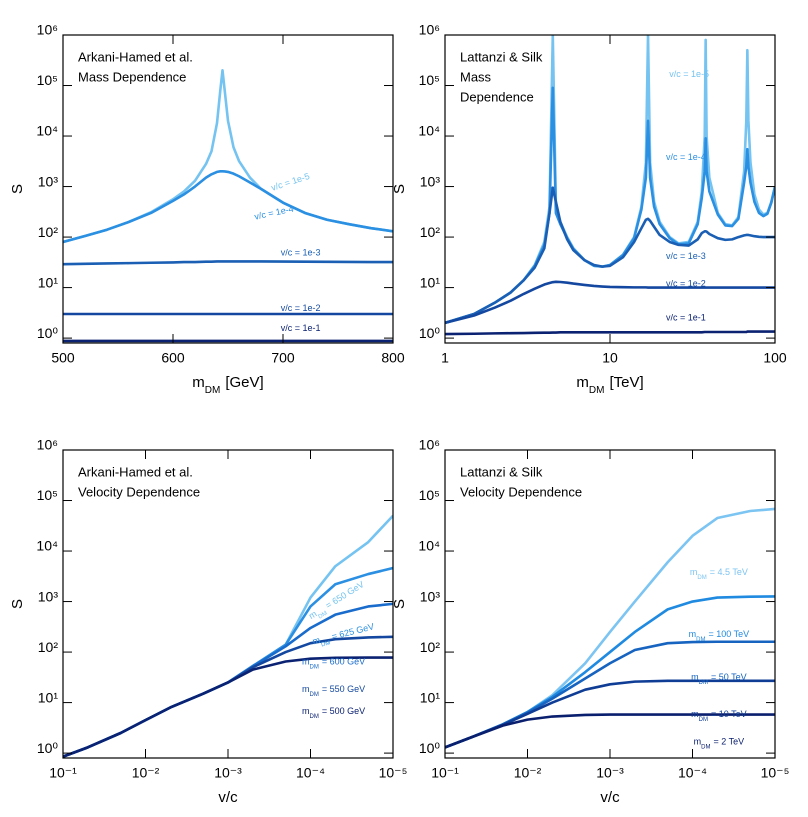 This screenshot has height=817, width=808. I want to click on x-axis-label: mDM [GeV], so click(227, 385).